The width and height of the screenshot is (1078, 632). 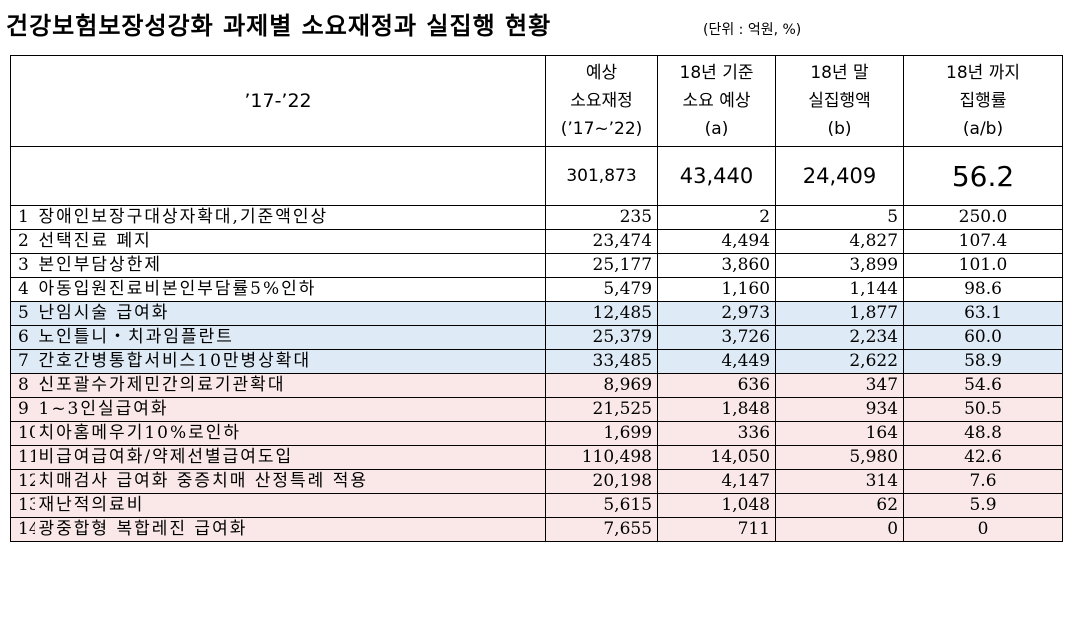 What do you see at coordinates (717, 289) in the screenshot?
I see `row-est: 1,160` at bounding box center [717, 289].